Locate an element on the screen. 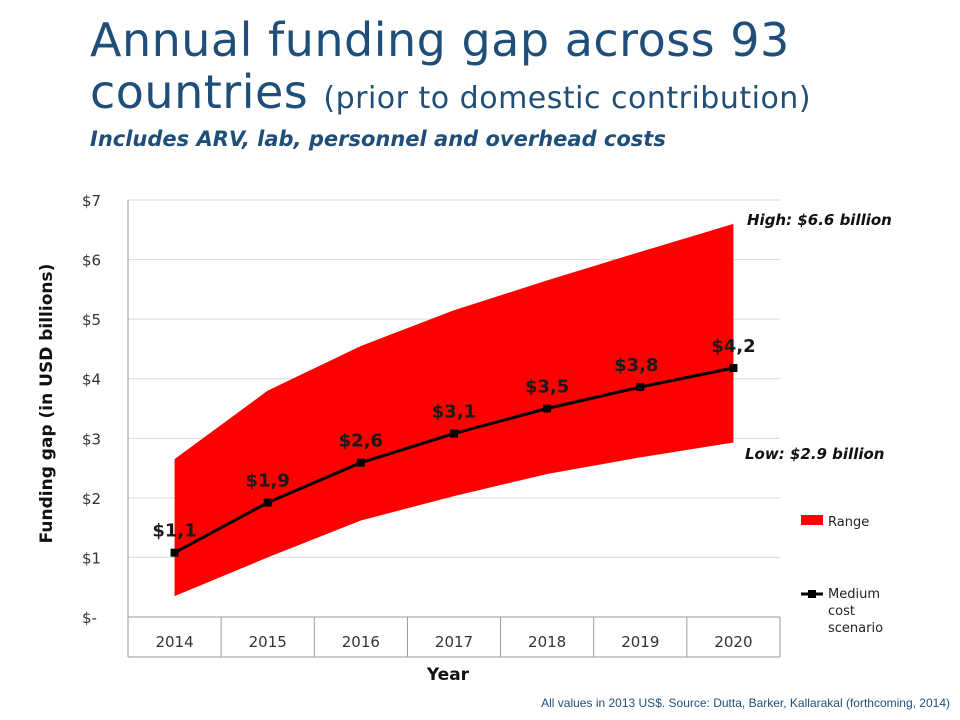 This screenshot has width=960, height=720. x-tick-label: 2016 is located at coordinates (361, 642).